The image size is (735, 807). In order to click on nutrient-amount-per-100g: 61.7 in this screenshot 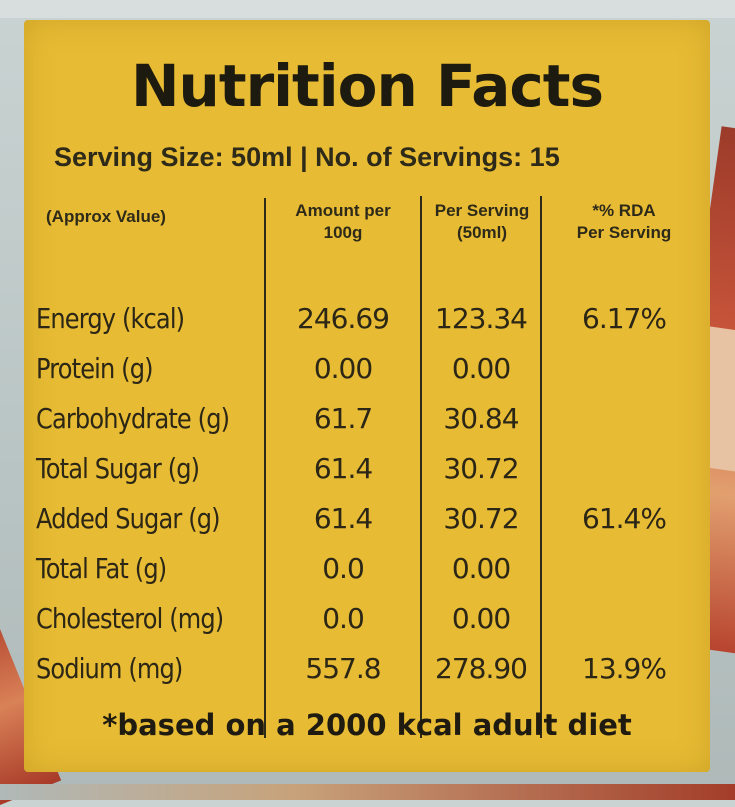, I will do `click(343, 418)`.